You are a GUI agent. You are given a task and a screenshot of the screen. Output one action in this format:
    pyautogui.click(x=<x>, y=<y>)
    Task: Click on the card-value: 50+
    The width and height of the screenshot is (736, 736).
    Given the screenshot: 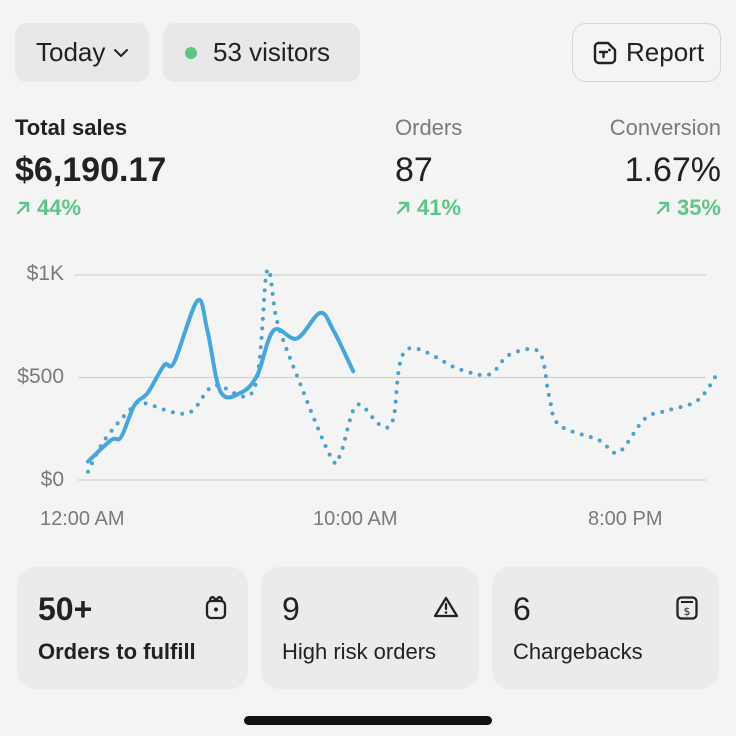 What is the action you would take?
    pyautogui.click(x=65, y=609)
    